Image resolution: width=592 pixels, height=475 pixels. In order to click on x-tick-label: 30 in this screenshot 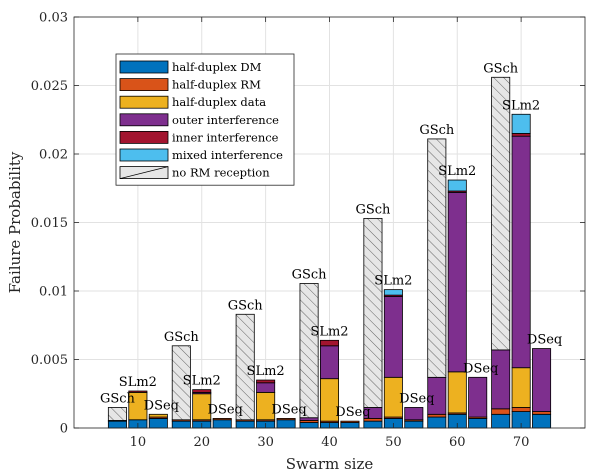, I will do `click(265, 442)`.